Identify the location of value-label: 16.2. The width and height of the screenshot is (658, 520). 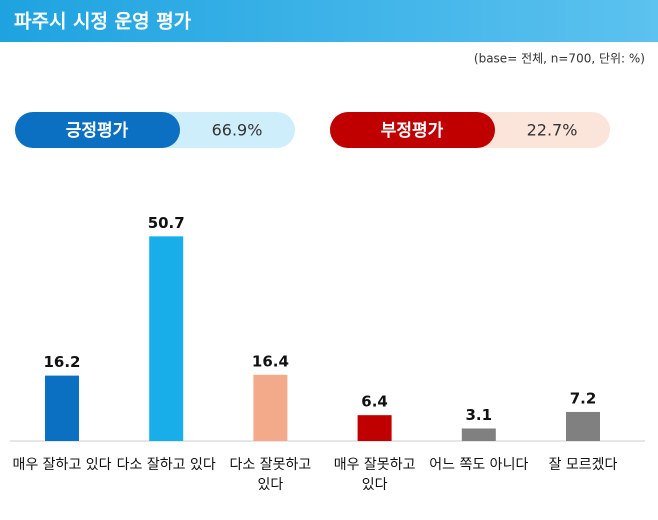
(61, 362).